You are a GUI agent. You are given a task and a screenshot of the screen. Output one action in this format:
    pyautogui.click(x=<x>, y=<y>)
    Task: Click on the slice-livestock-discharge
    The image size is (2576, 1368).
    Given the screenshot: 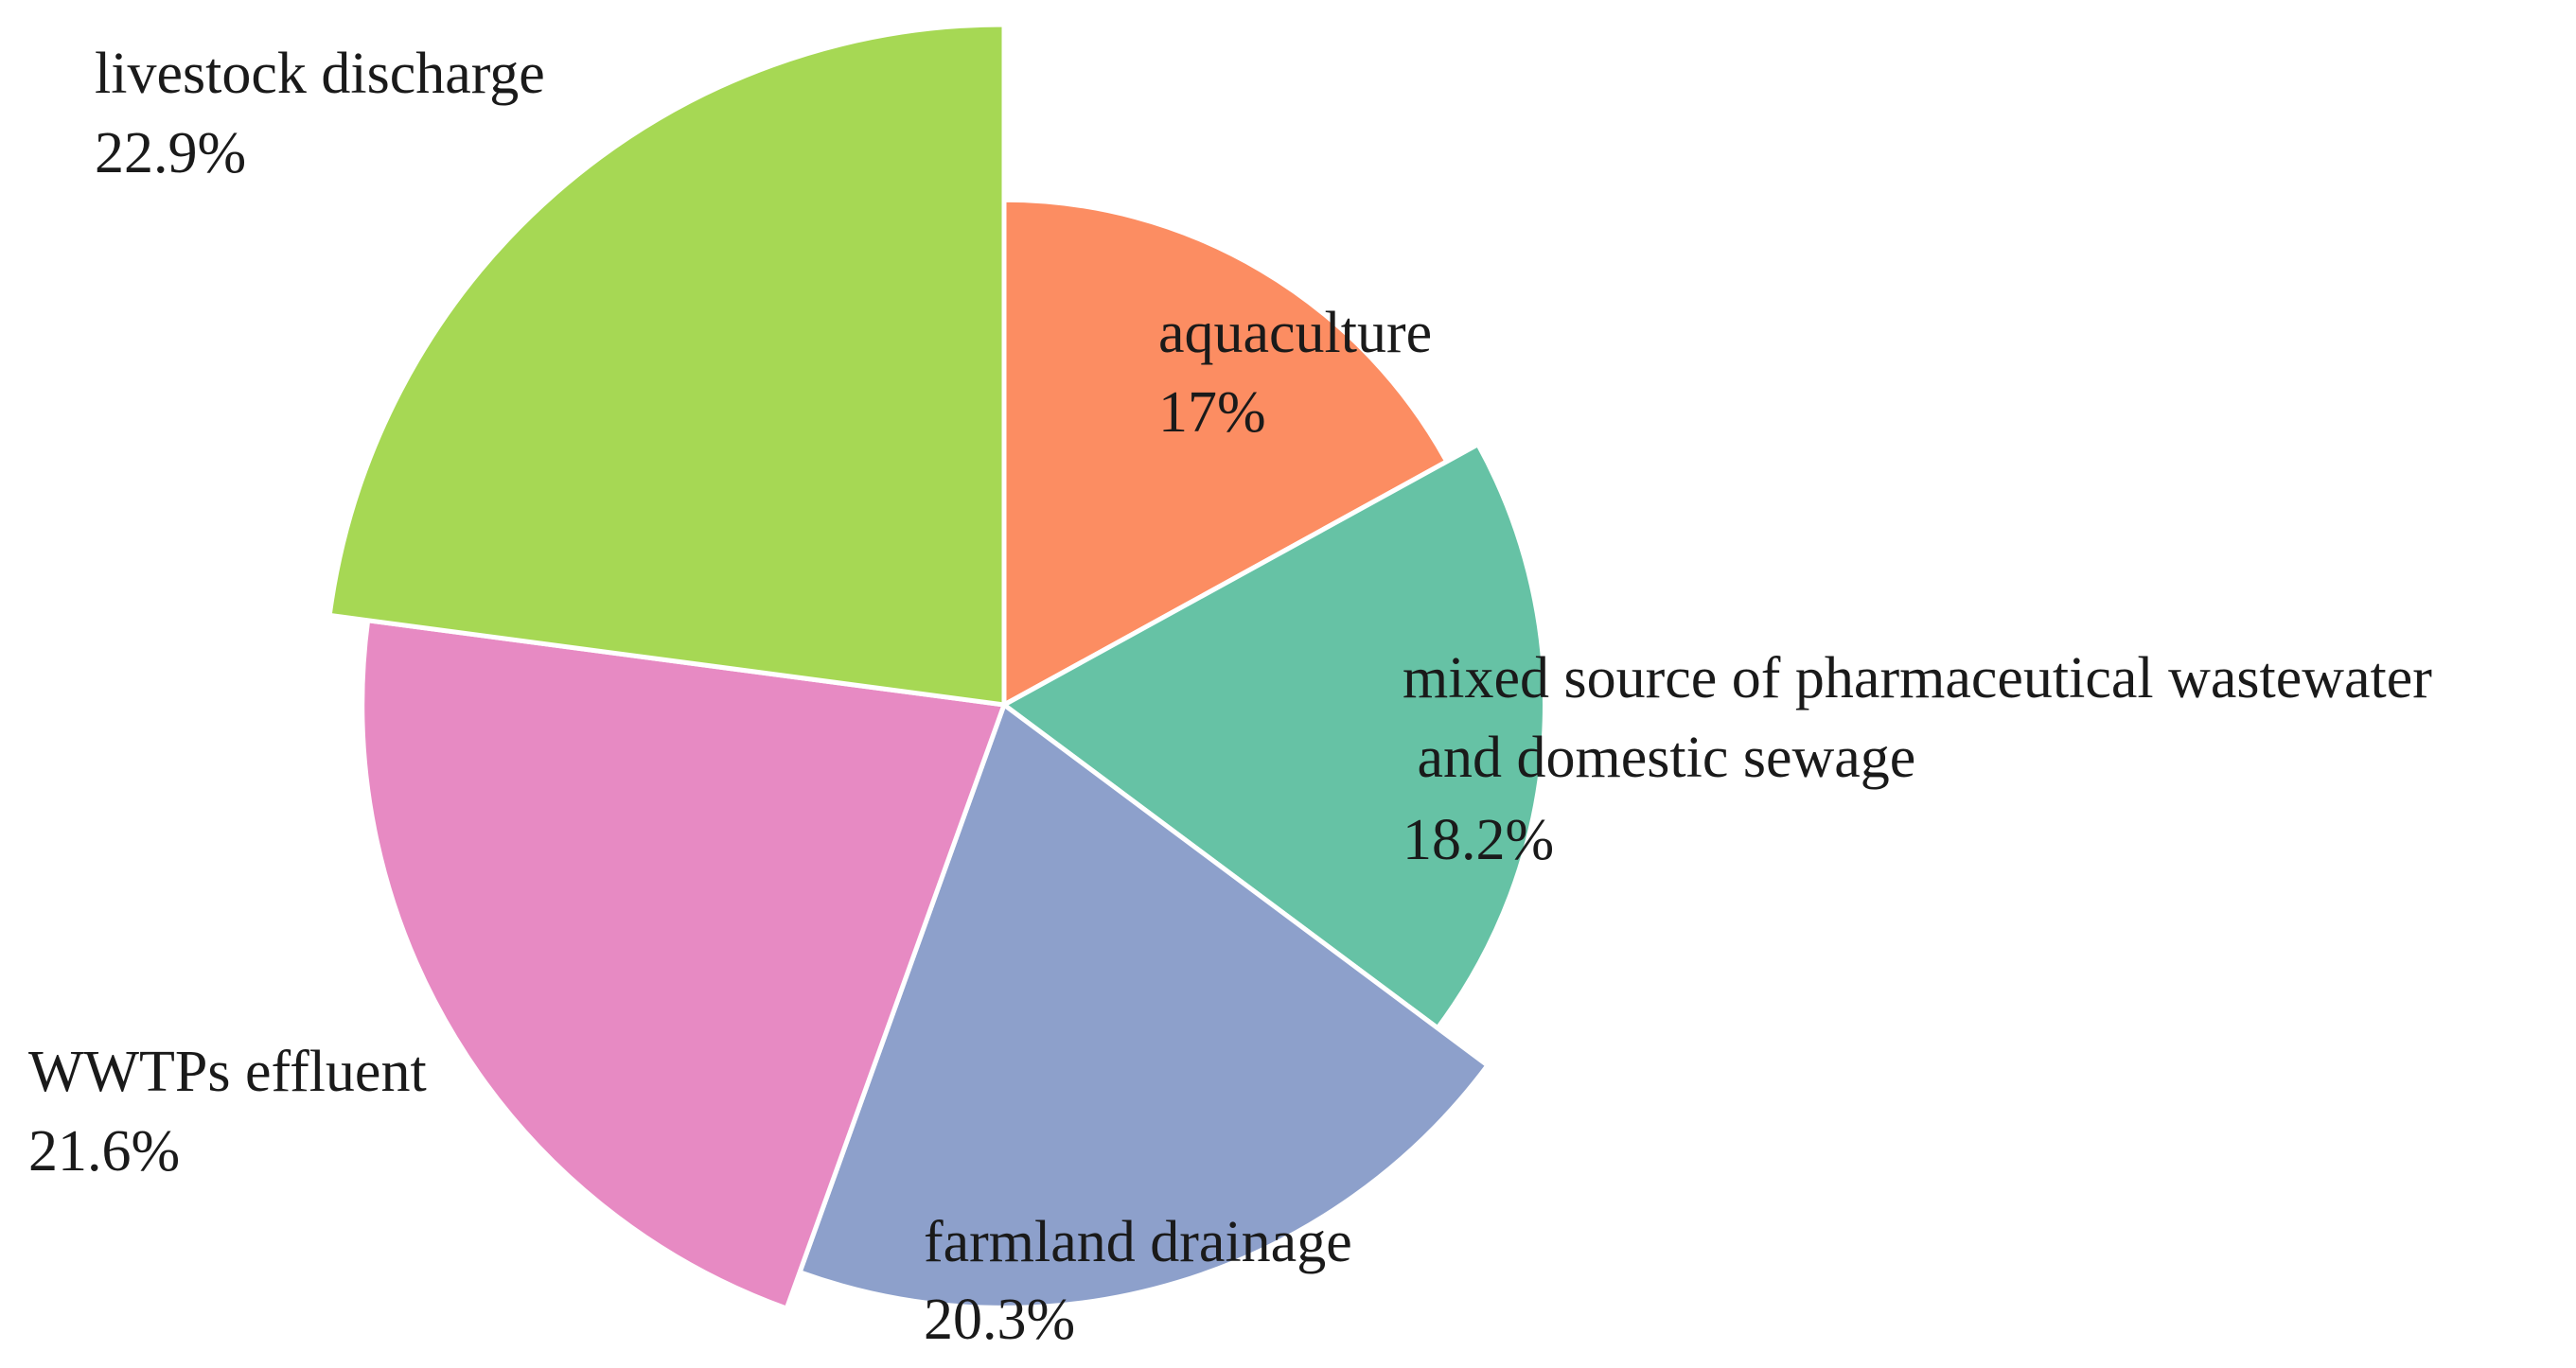 What is the action you would take?
    pyautogui.click(x=666, y=365)
    